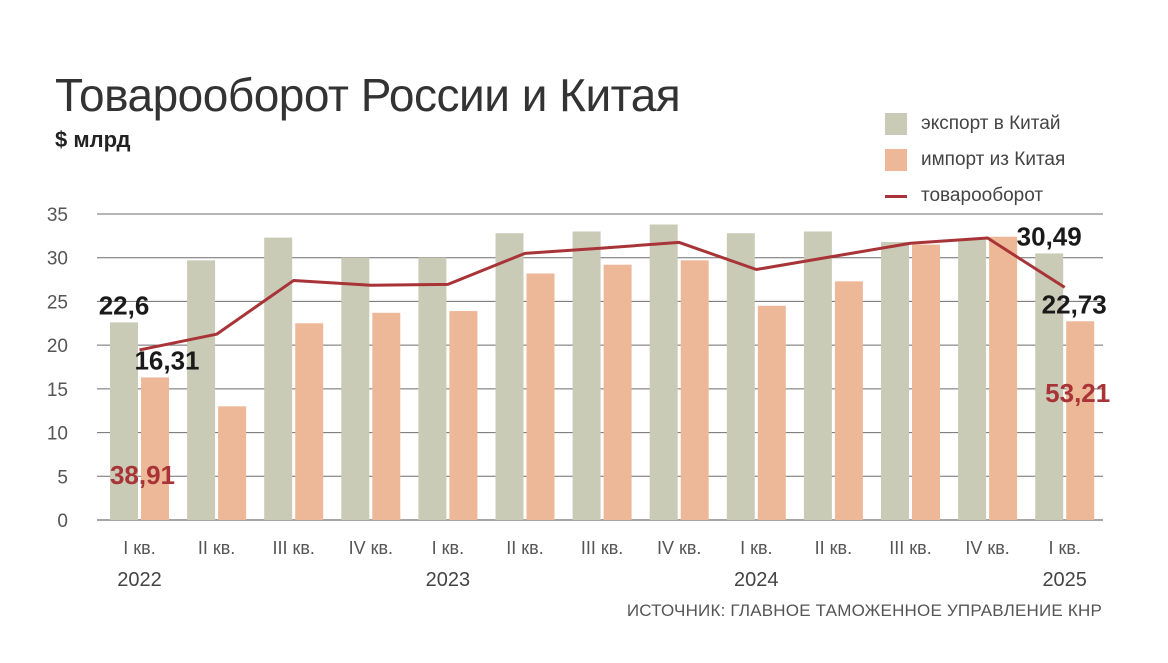 This screenshot has height=663, width=1168. I want to click on data-label-export: 22,6, so click(124, 305).